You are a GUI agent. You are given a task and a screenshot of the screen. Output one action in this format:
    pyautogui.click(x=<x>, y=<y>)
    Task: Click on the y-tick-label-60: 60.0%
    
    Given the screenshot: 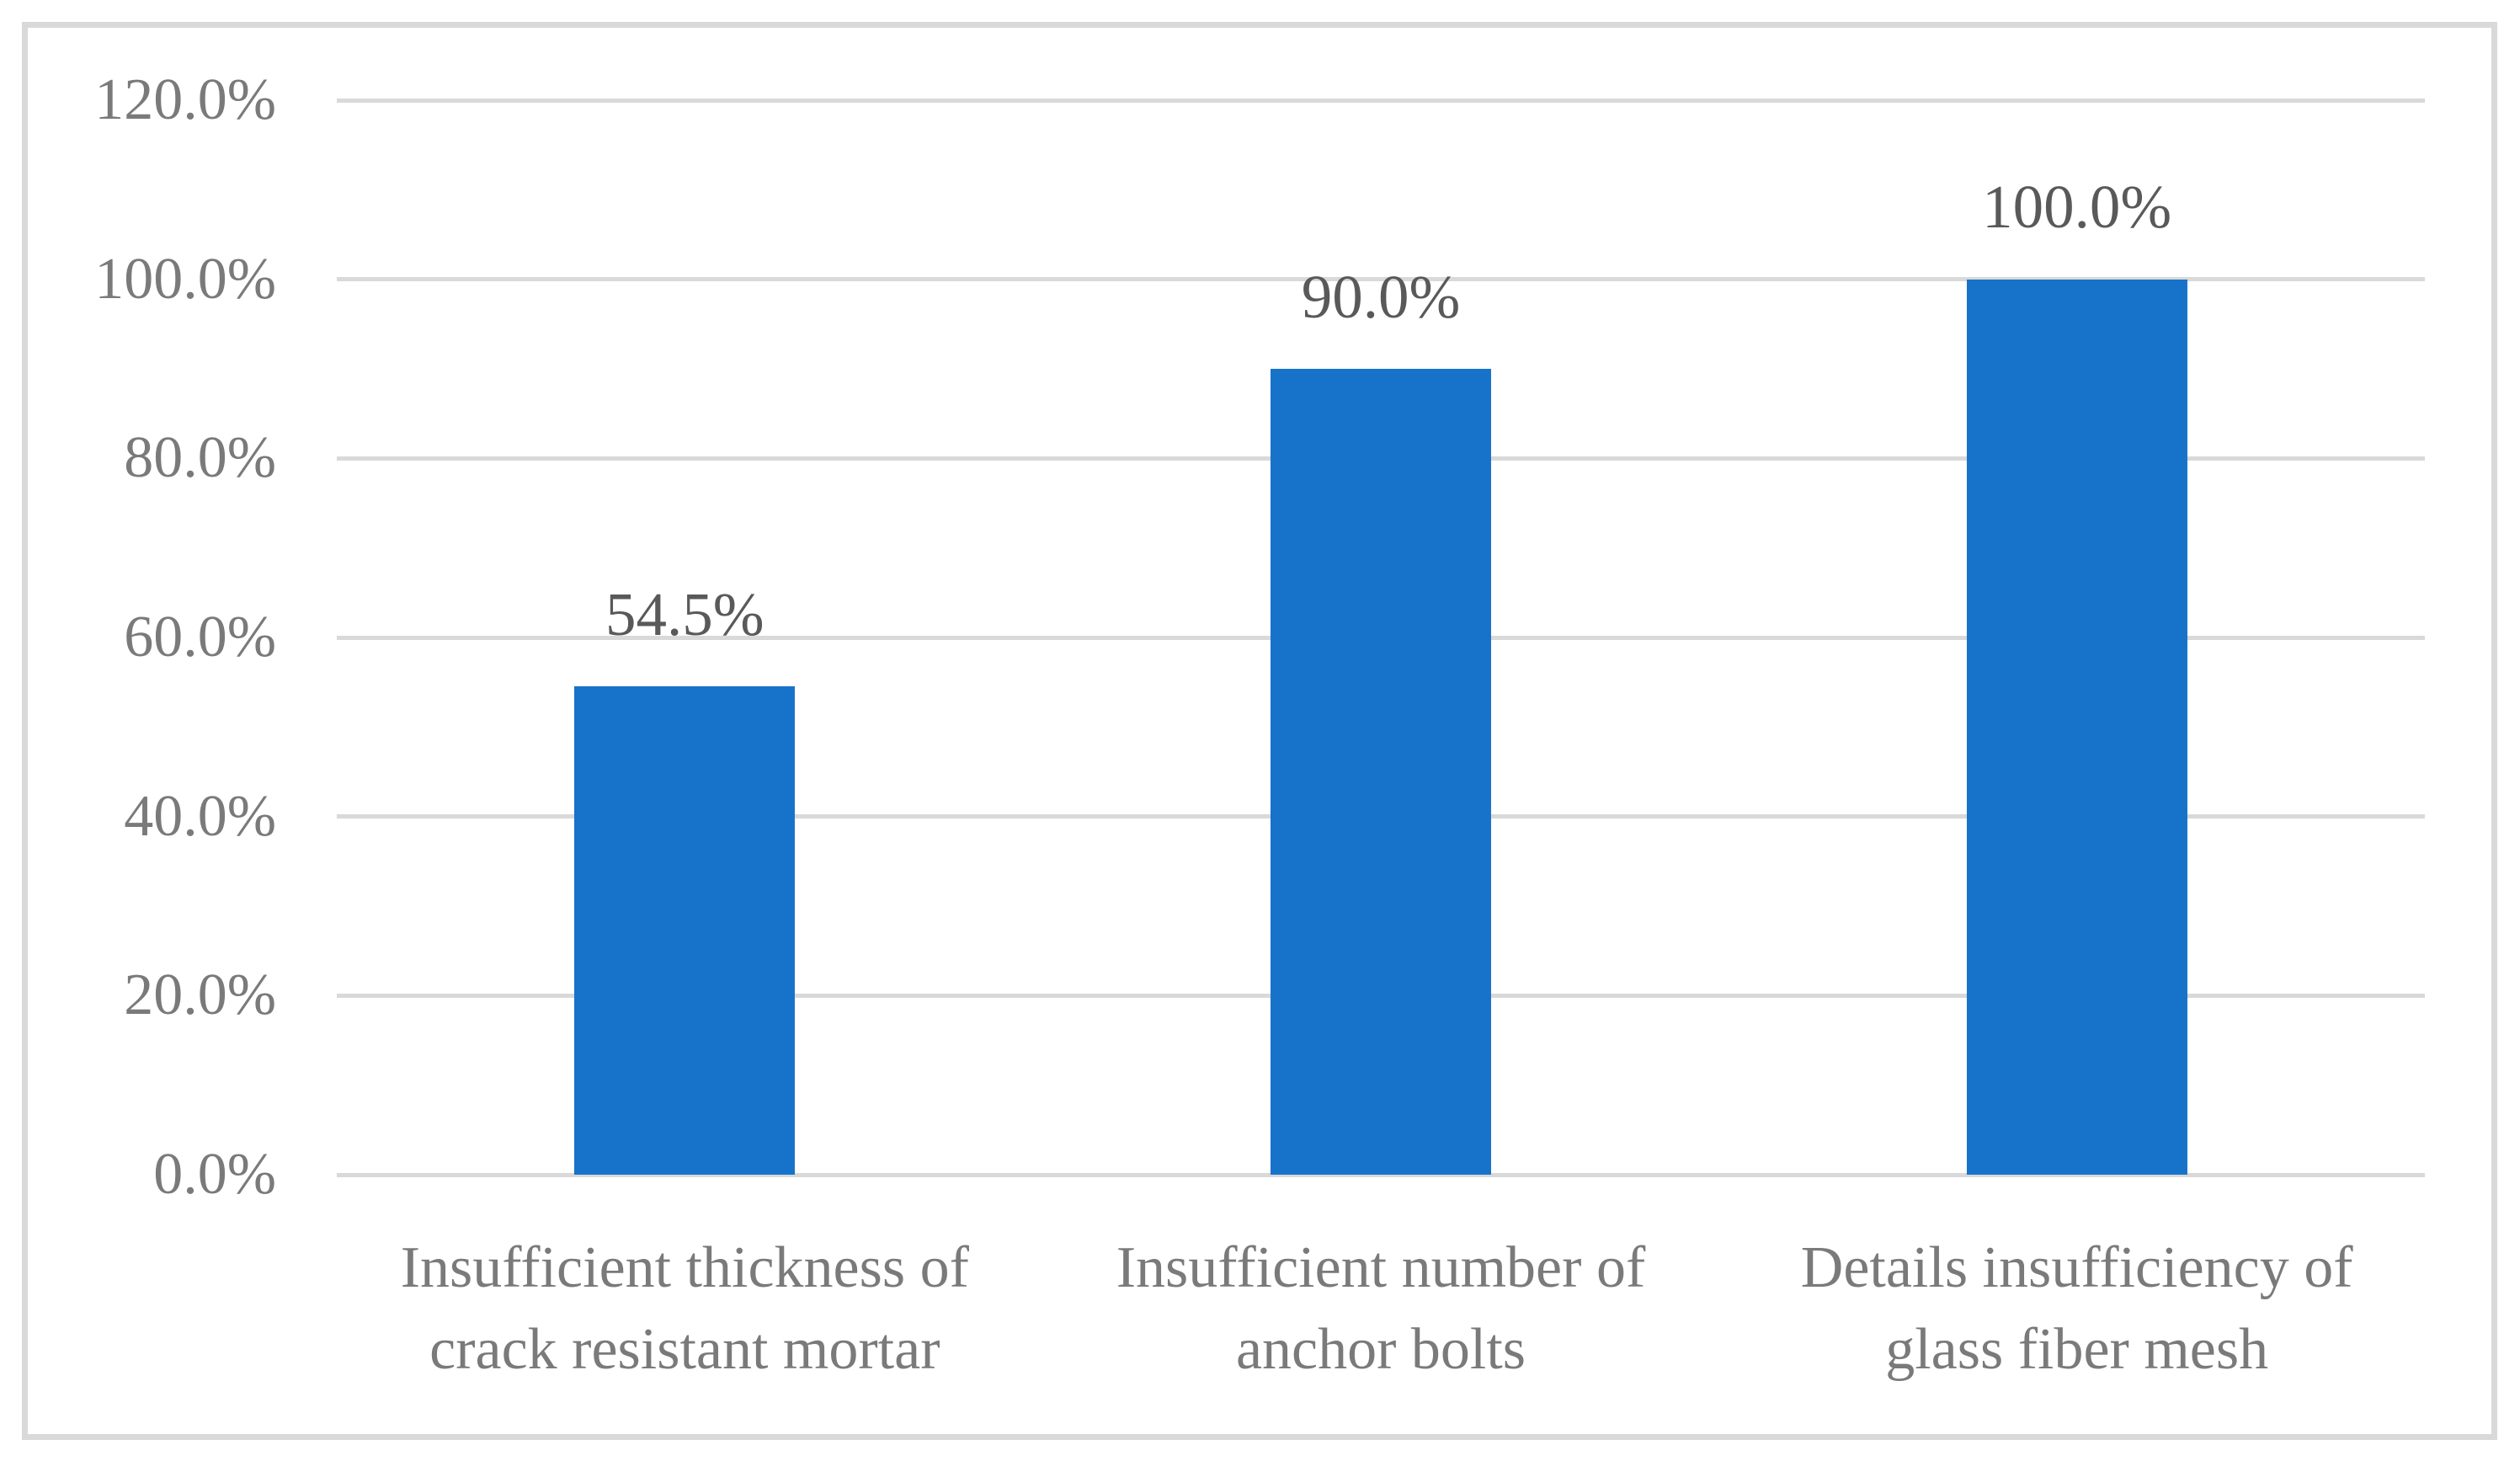 What is the action you would take?
    pyautogui.click(x=200, y=637)
    